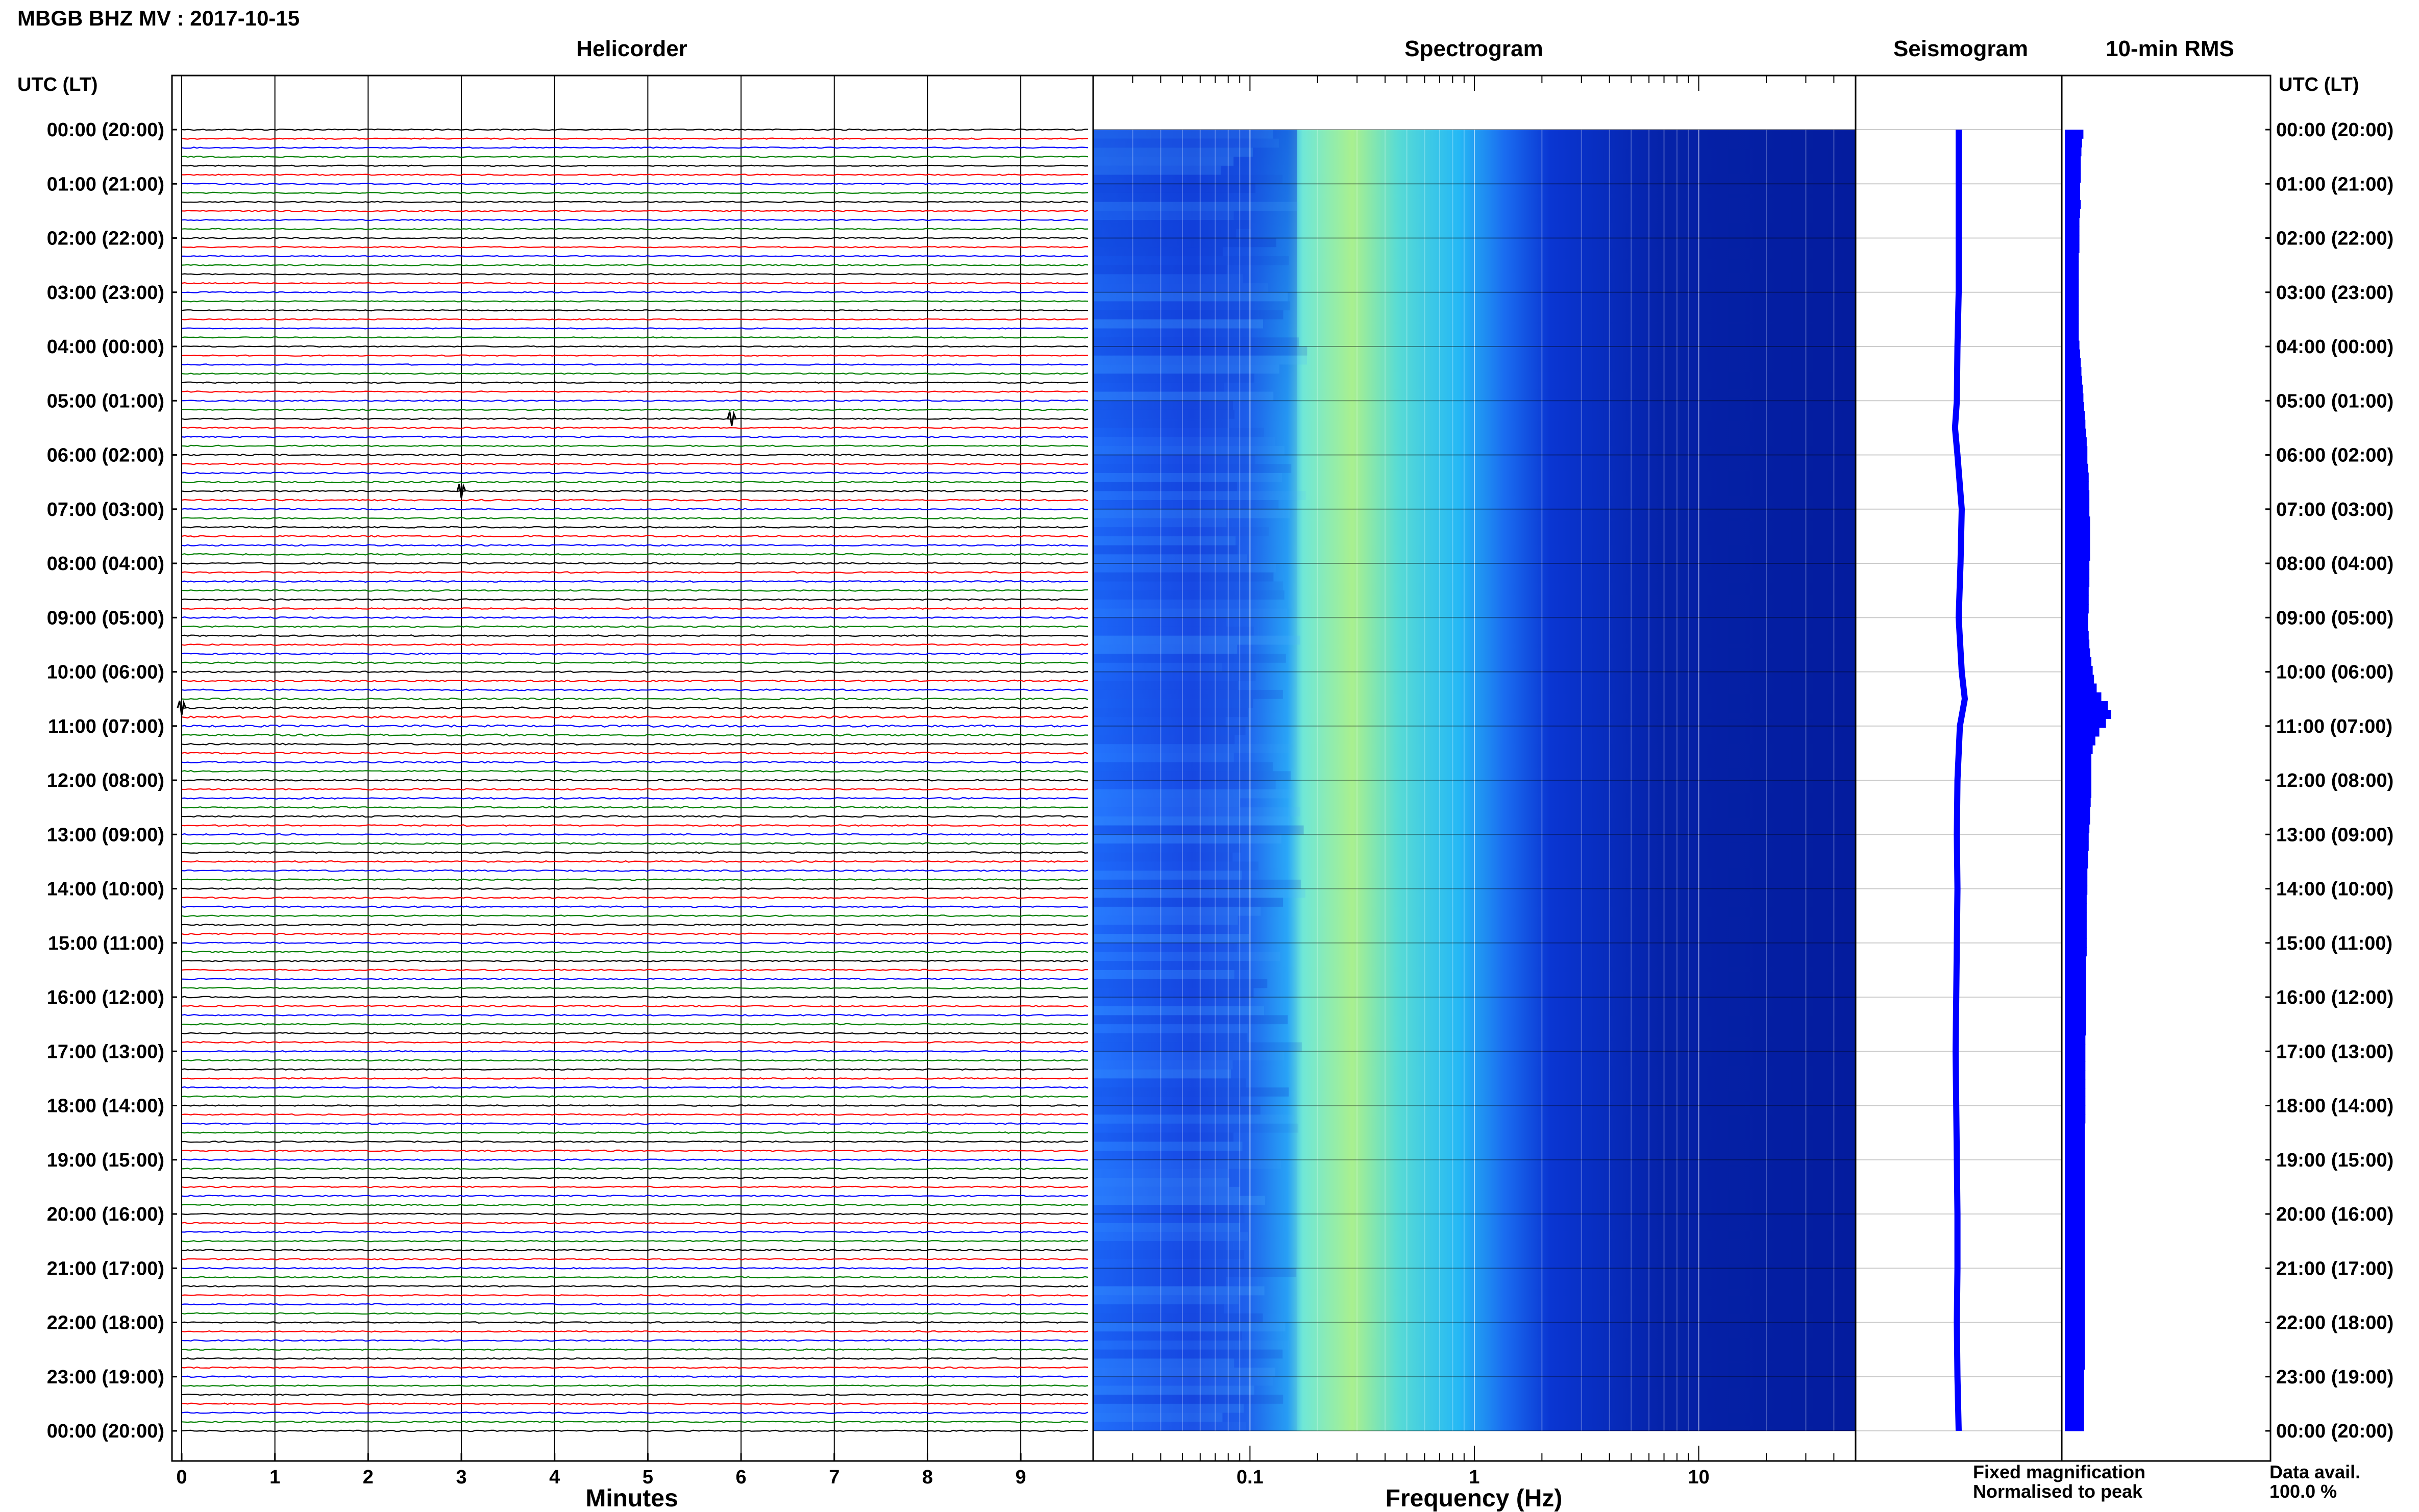 This screenshot has height=1512, width=2419. What do you see at coordinates (105, 293) in the screenshot?
I see `time-label-left: 03:00 (23:00)` at bounding box center [105, 293].